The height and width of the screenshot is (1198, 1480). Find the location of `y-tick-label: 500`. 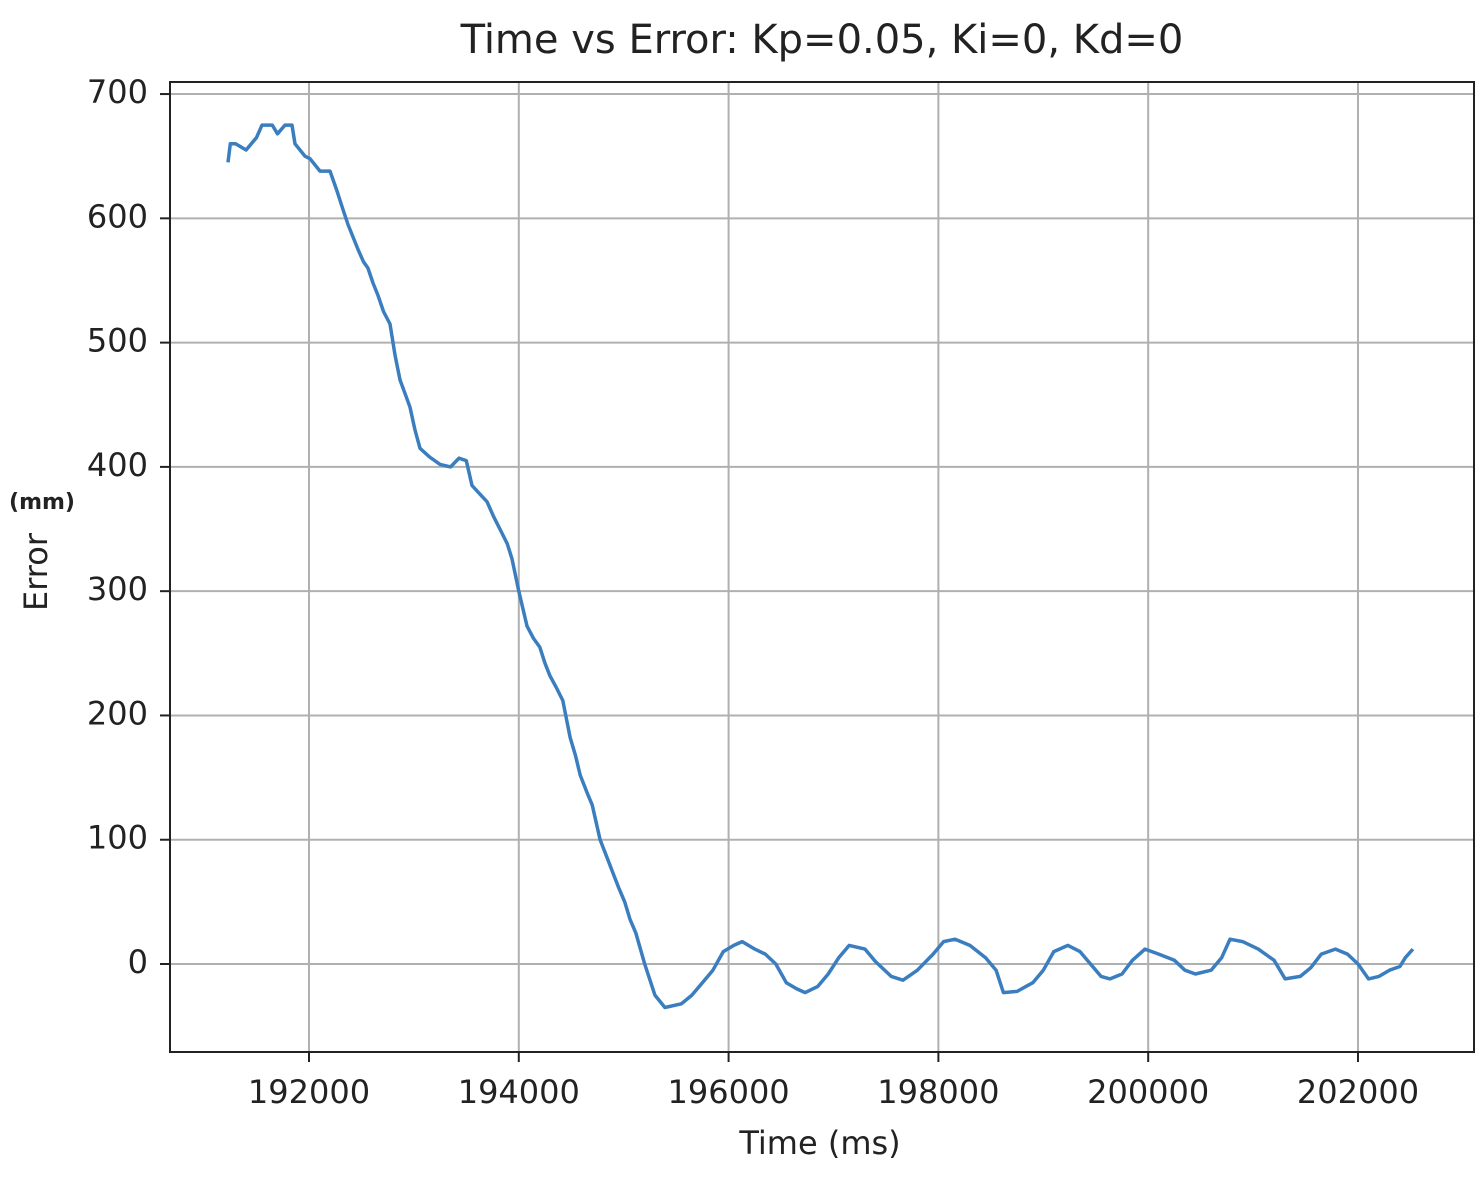

y-tick-label: 500 is located at coordinates (117, 341).